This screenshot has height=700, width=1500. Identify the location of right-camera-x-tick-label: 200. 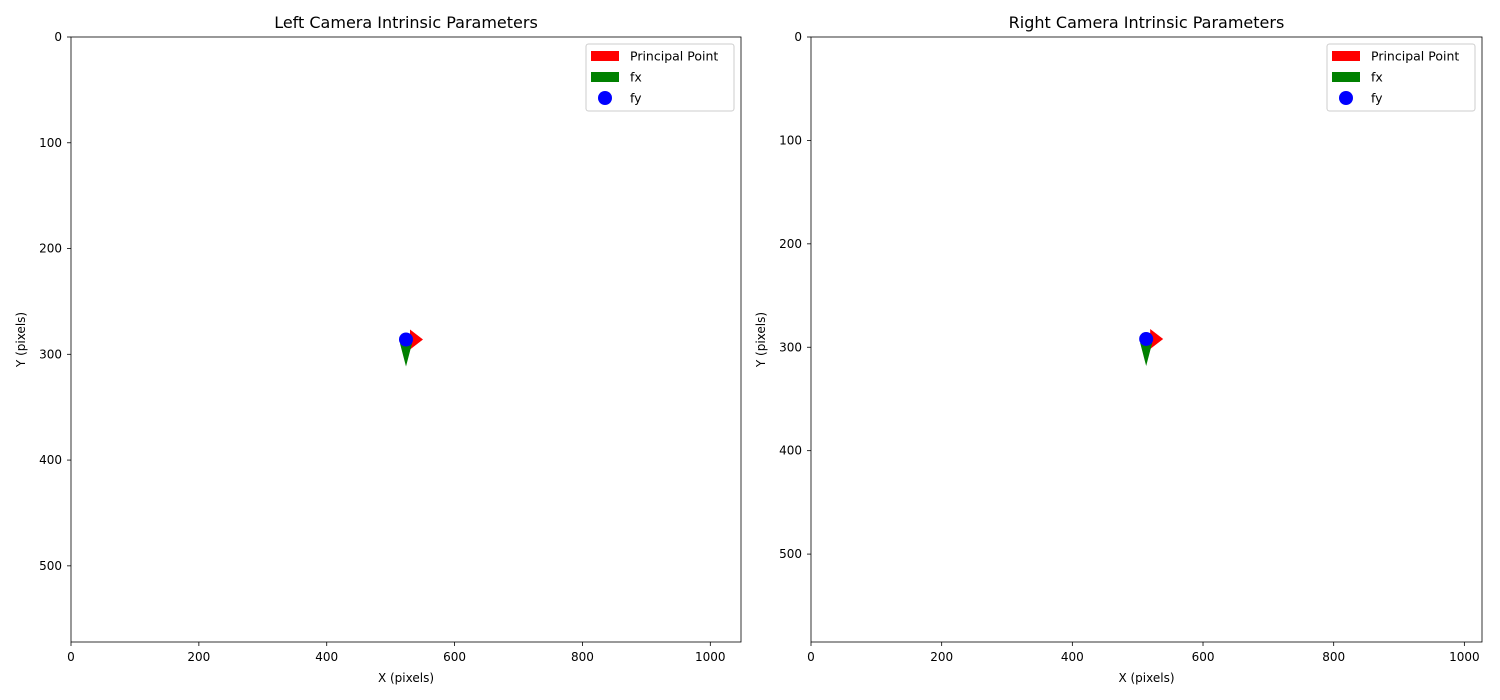
(941, 657).